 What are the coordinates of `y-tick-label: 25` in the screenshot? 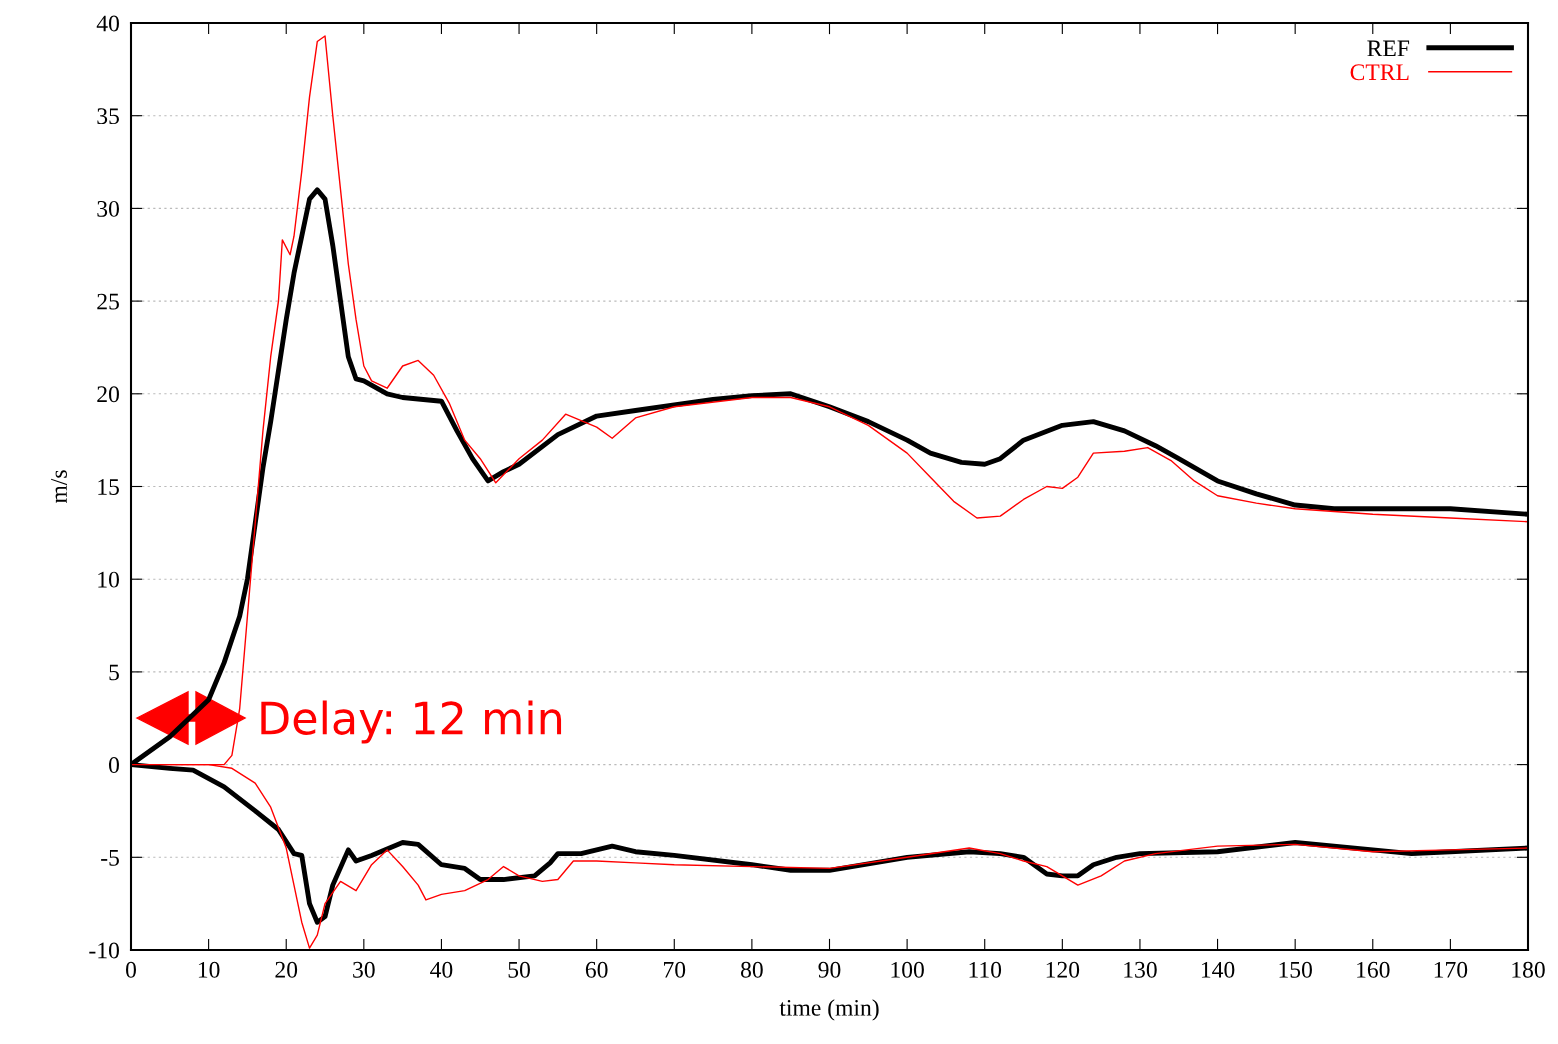 It's located at (108, 301).